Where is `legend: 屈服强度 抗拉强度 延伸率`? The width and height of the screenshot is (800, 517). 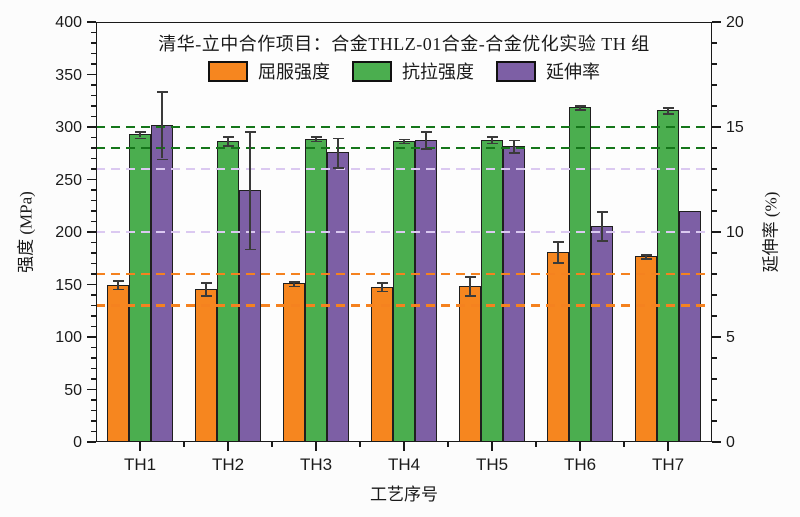 legend: 屈服强度 抗拉强度 延伸率 is located at coordinates (404, 71).